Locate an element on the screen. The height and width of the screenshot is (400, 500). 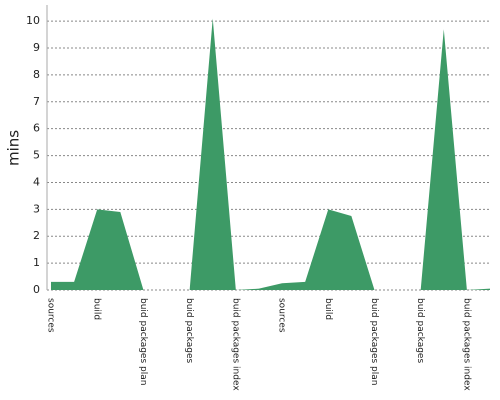
y-tick-label: 2 is located at coordinates (36, 235).